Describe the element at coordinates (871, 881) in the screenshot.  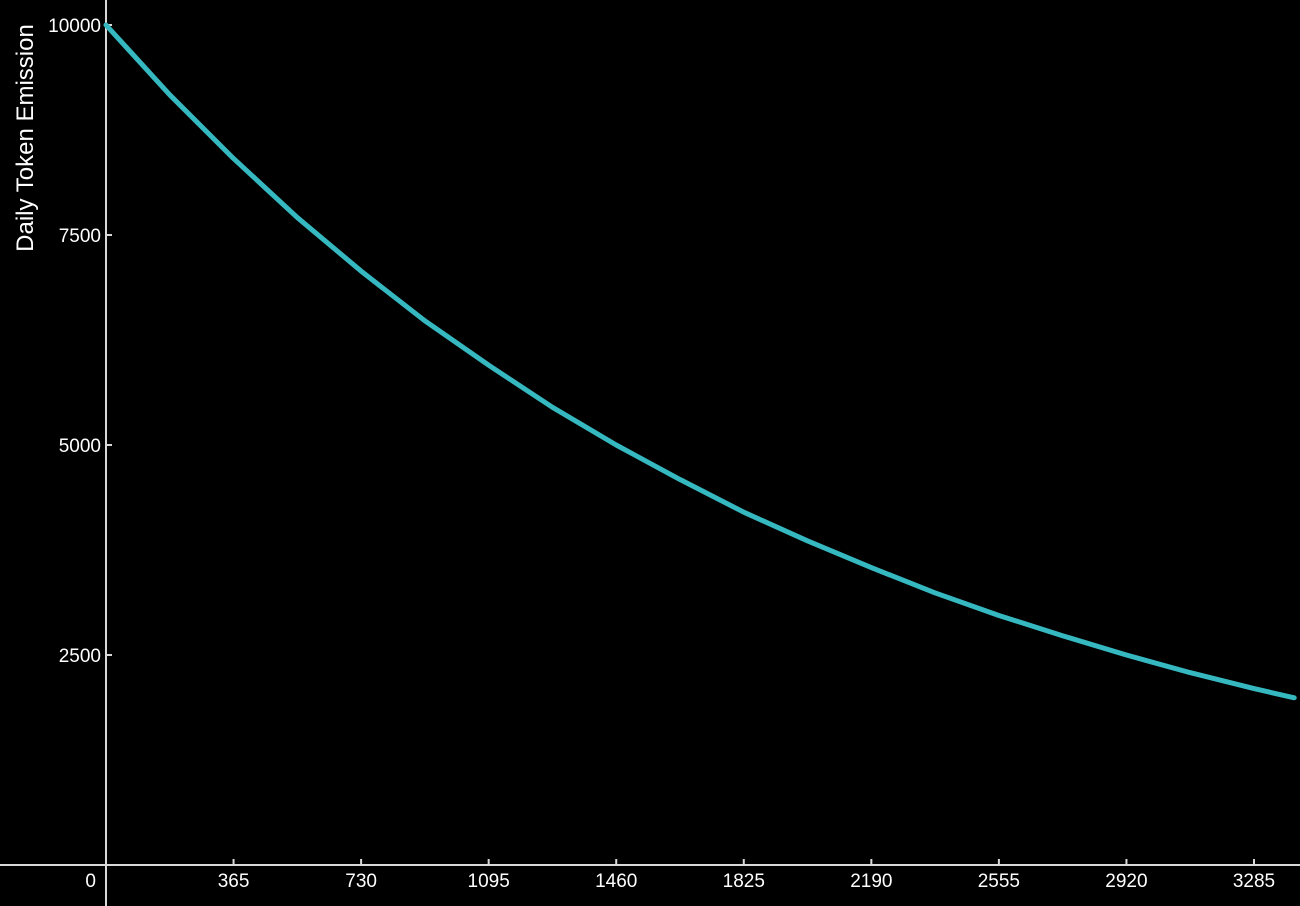
I see `x-tick-label: 2190` at that location.